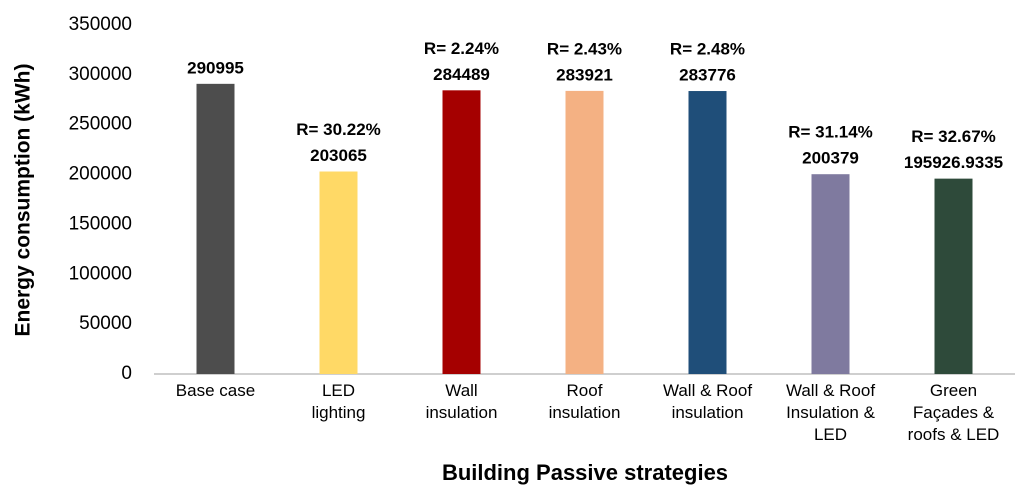 This screenshot has height=489, width=1015. I want to click on x-tick-label: Roof insulation, so click(584, 401).